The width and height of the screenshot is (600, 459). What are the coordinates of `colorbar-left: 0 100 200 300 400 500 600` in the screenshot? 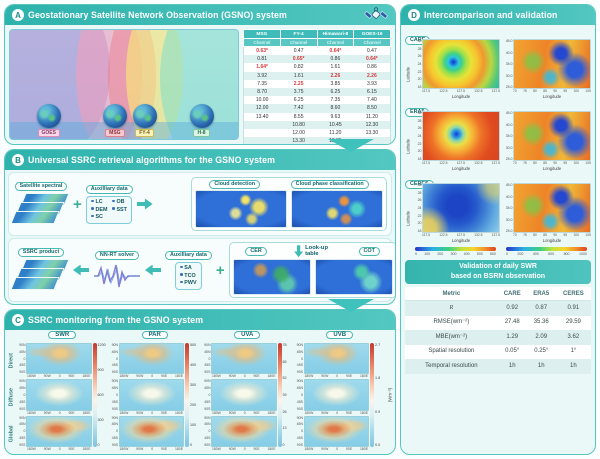 It's located at (455, 251).